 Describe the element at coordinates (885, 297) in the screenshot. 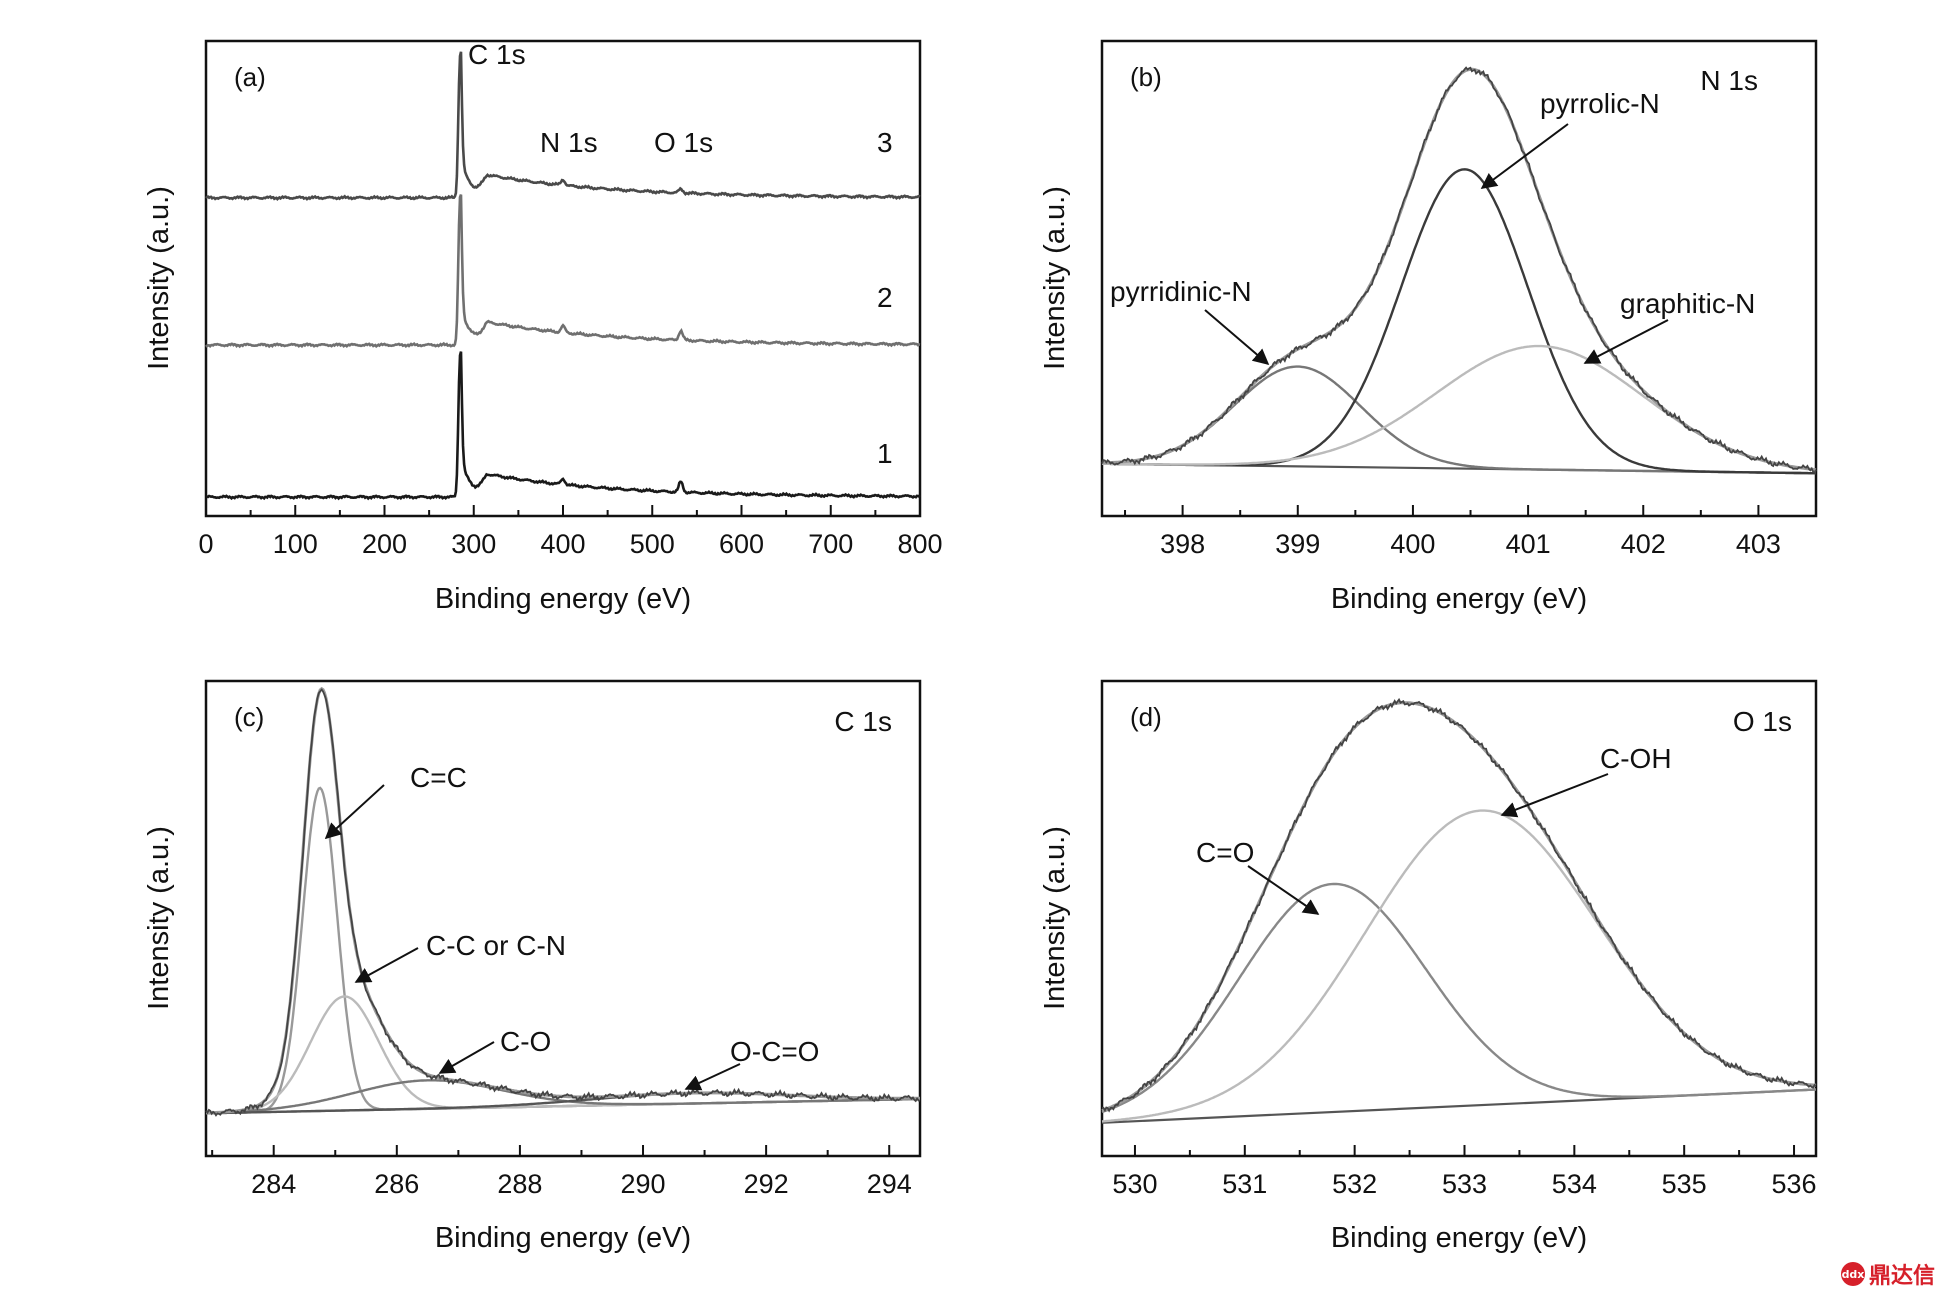

I see `series-label-2: 2` at that location.